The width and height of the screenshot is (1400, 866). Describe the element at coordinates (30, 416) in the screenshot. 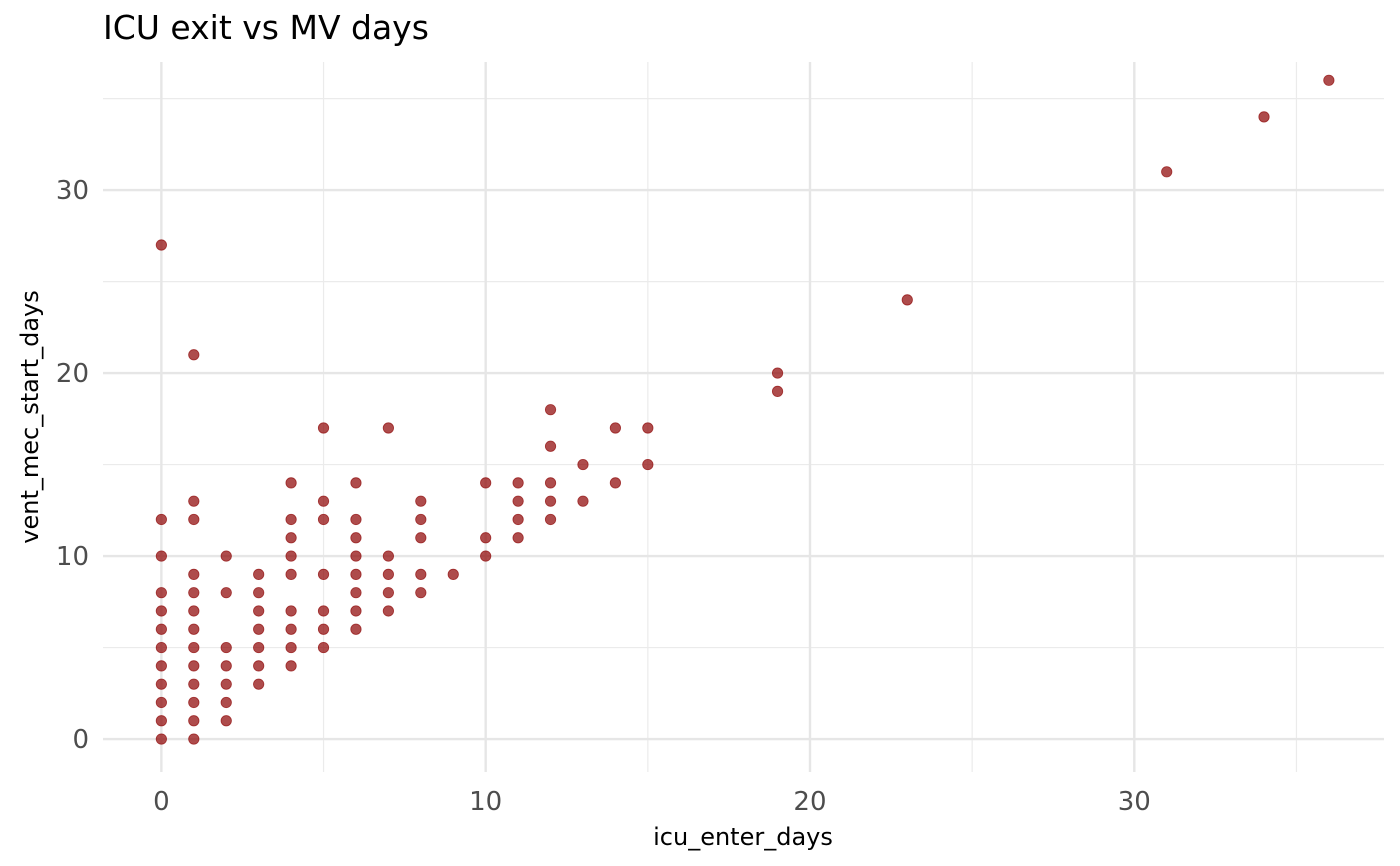

I see `y-axis-title: vent_mec_start_days` at that location.